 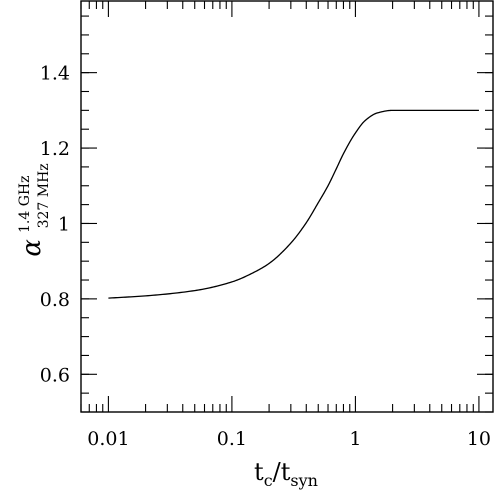 I want to click on y-tick-label: 0.8, so click(x=55, y=300).